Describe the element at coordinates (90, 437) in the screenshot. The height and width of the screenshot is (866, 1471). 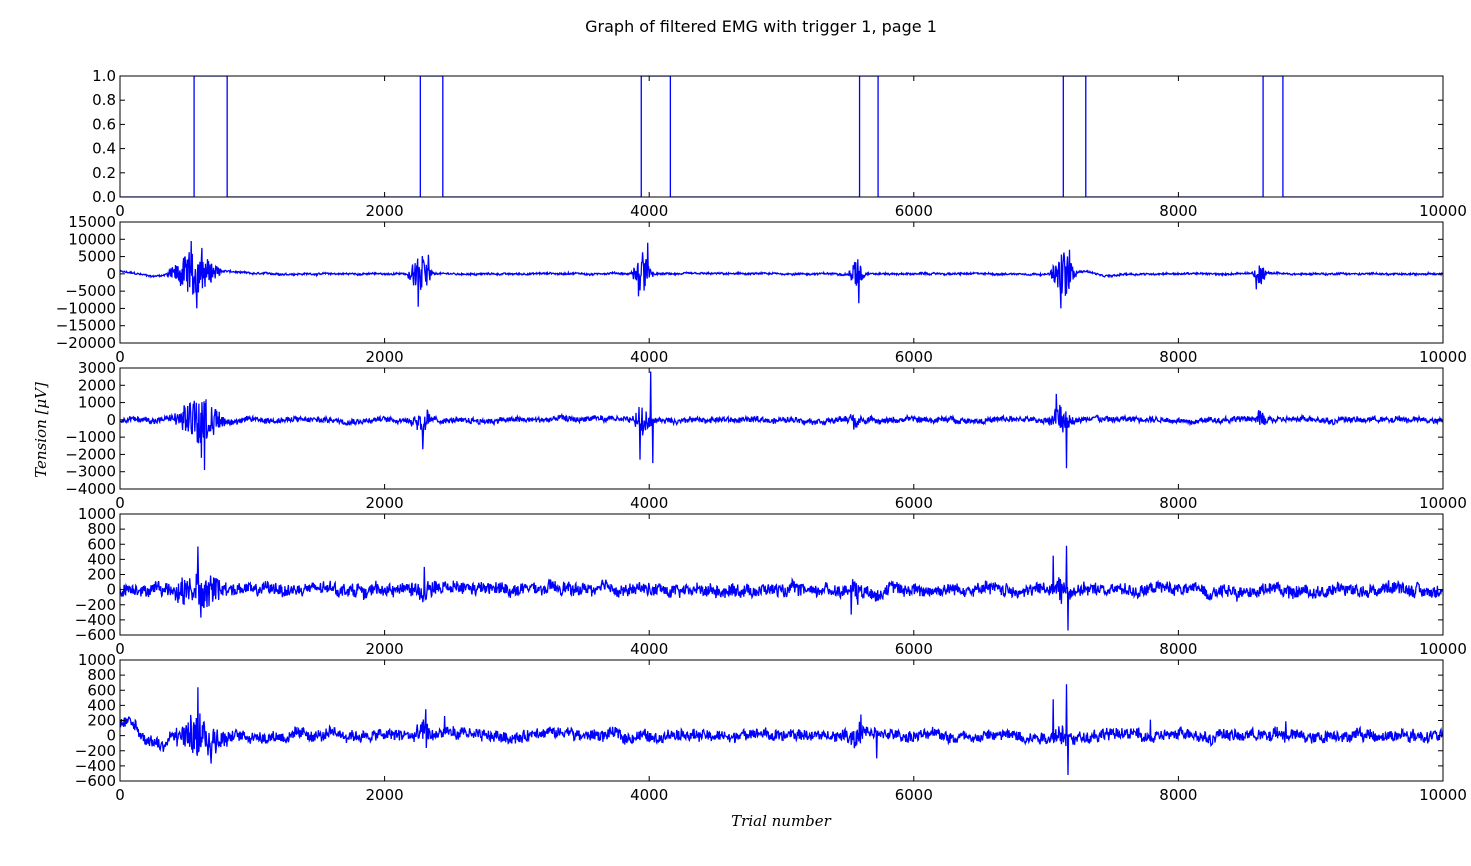
I see `y-tick-label: −1000` at that location.